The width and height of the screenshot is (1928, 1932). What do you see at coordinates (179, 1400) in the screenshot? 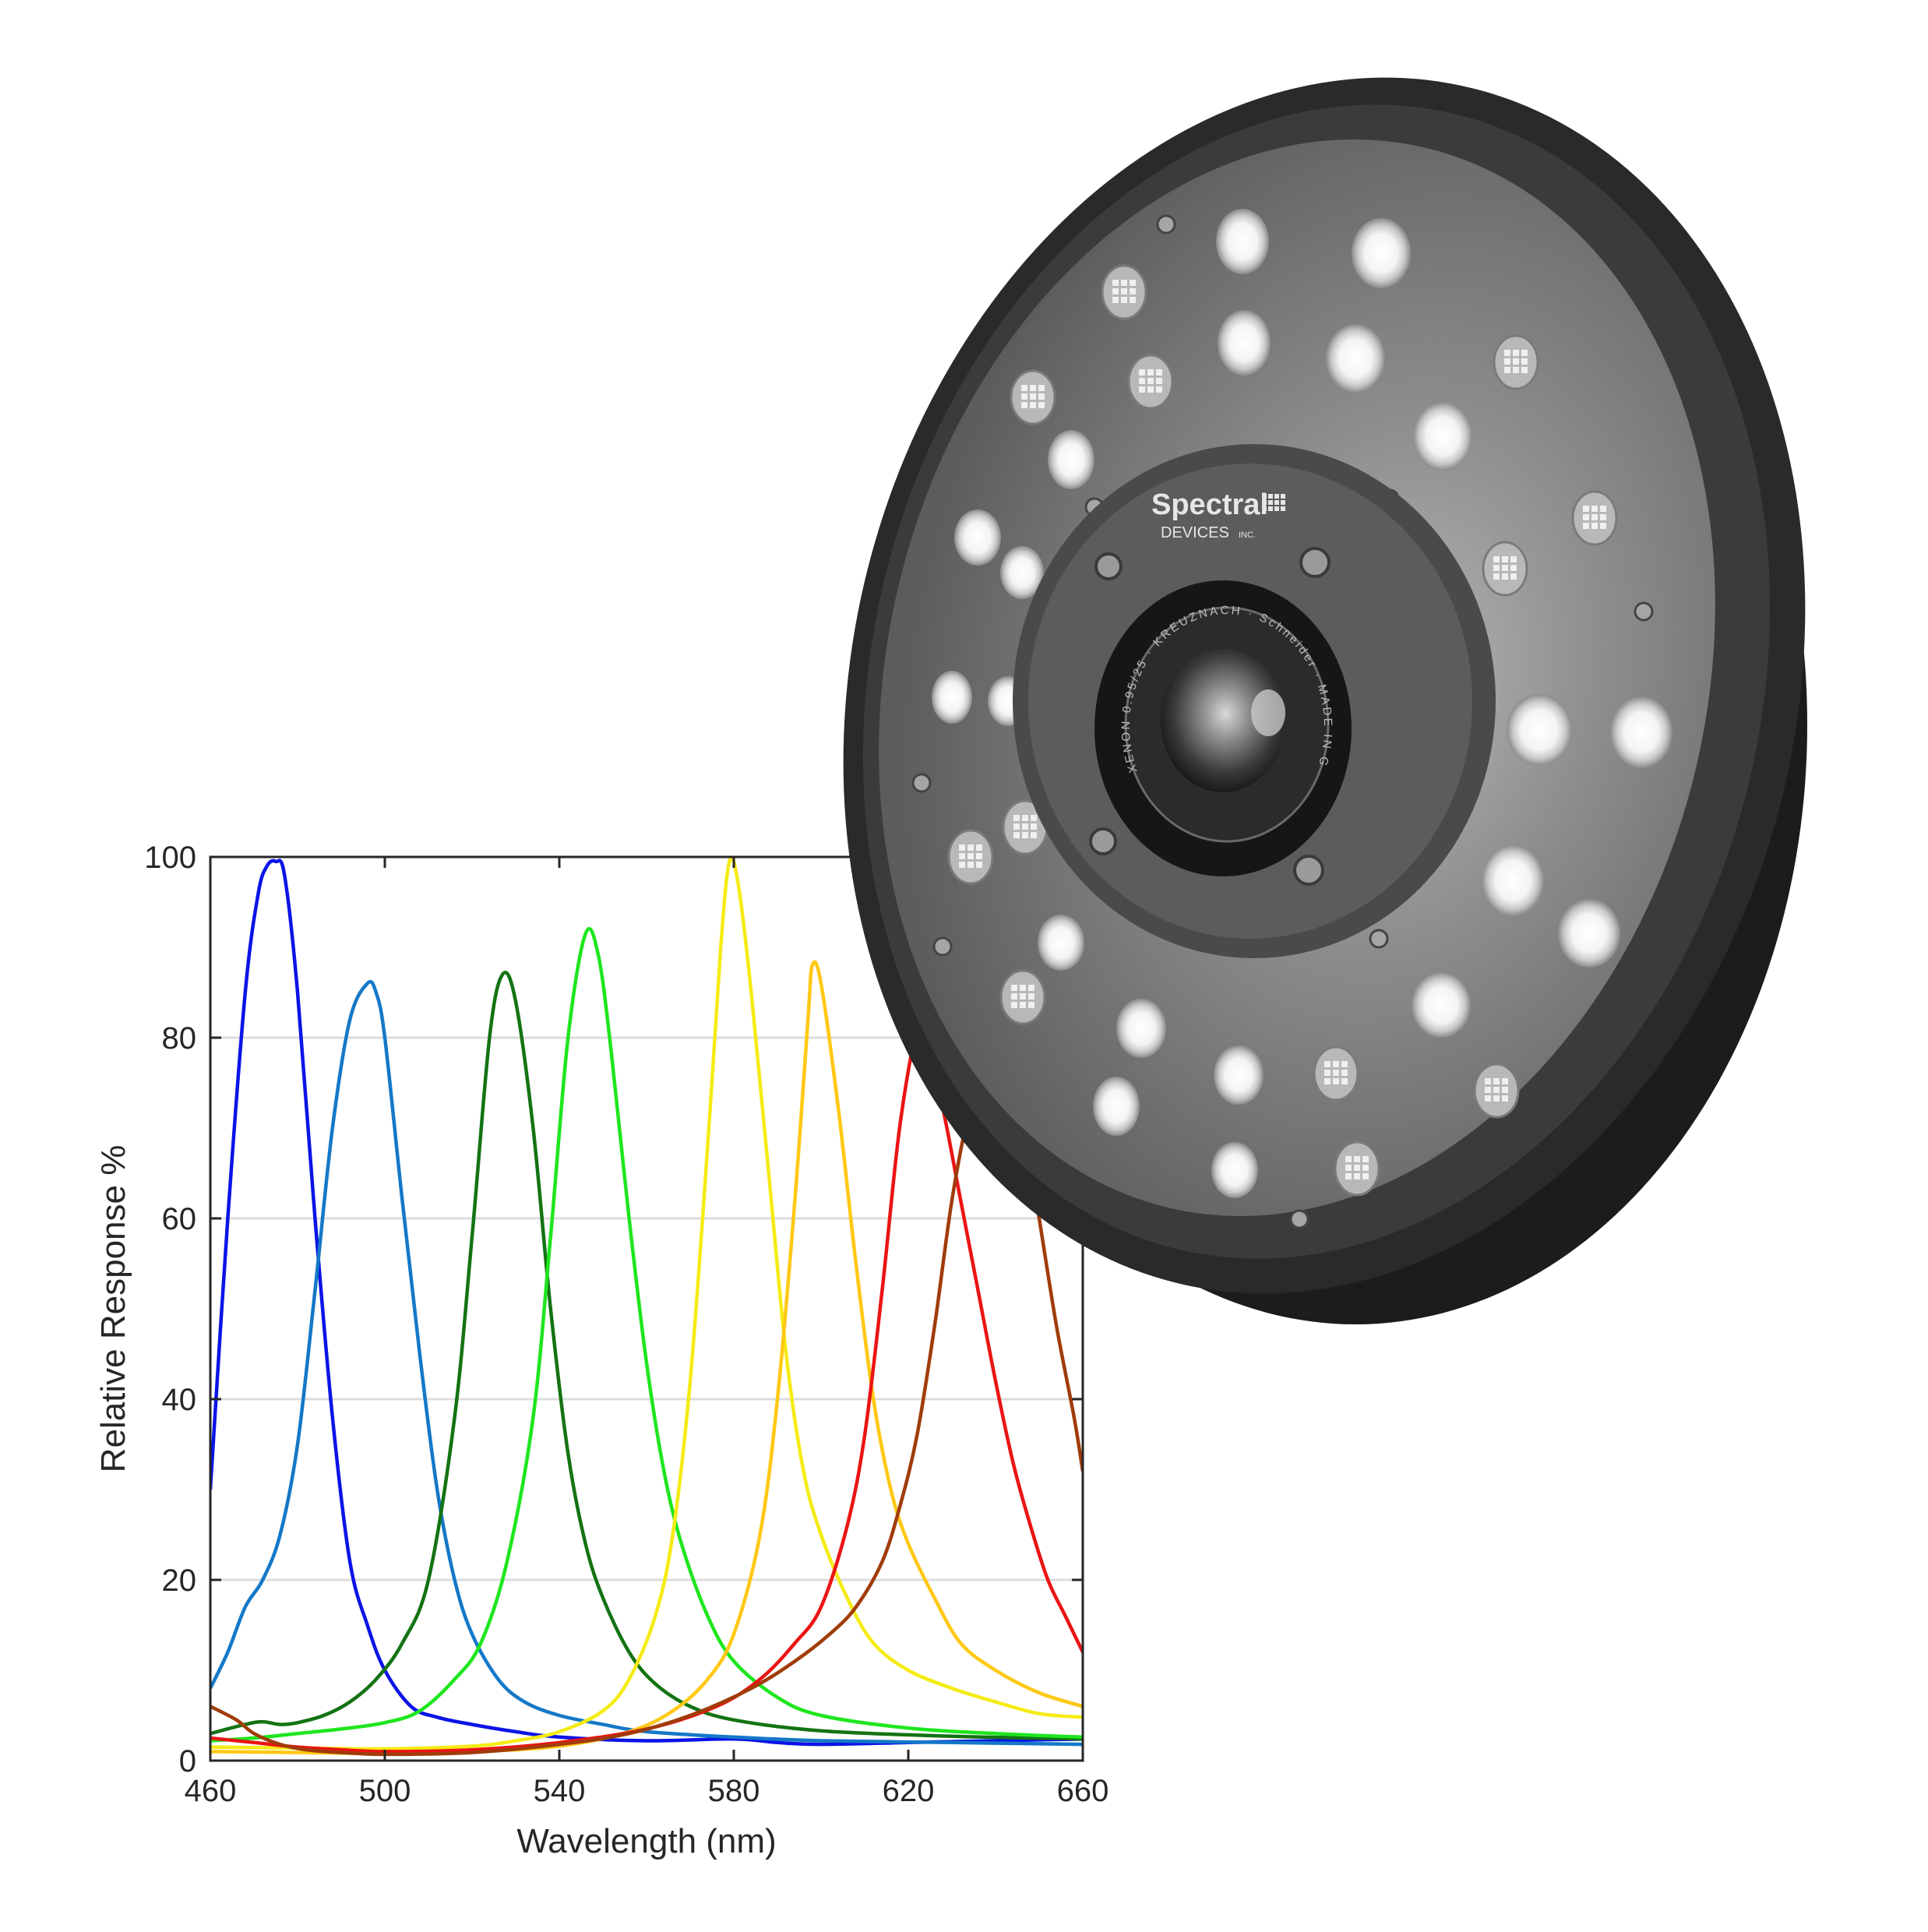
I see `y-tick-label: 40` at bounding box center [179, 1400].